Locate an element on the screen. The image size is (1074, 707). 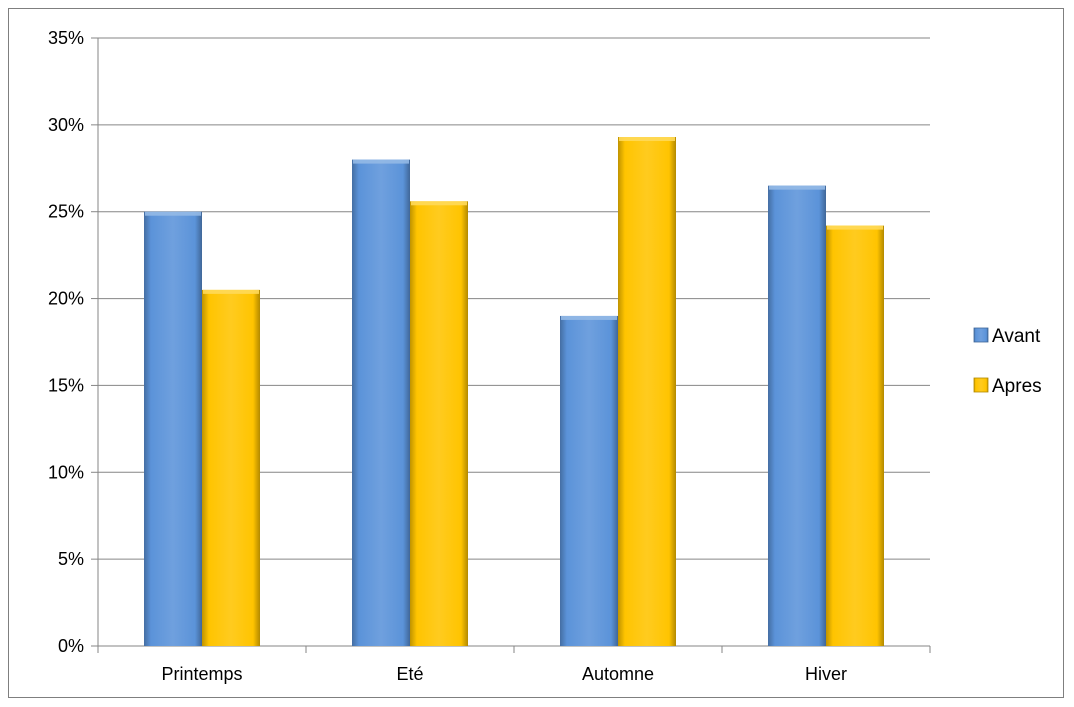
legend-label-apres: Apres is located at coordinates (1017, 386).